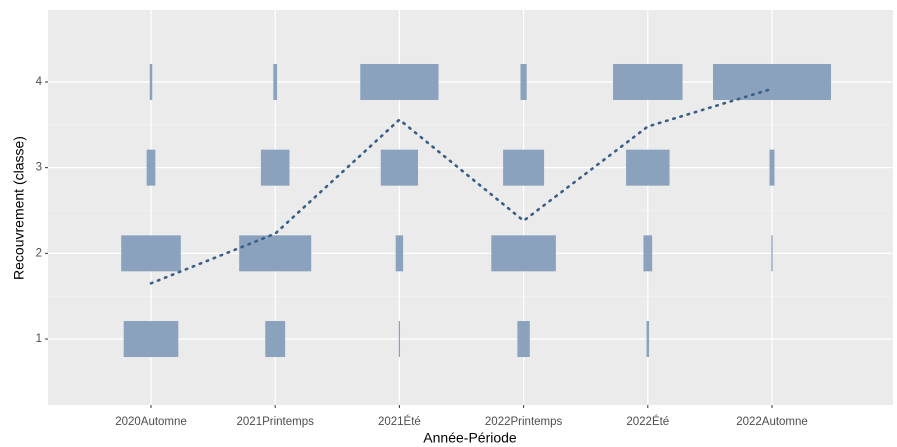  What do you see at coordinates (470, 438) in the screenshot?
I see `x-axis-title: Année-Période` at bounding box center [470, 438].